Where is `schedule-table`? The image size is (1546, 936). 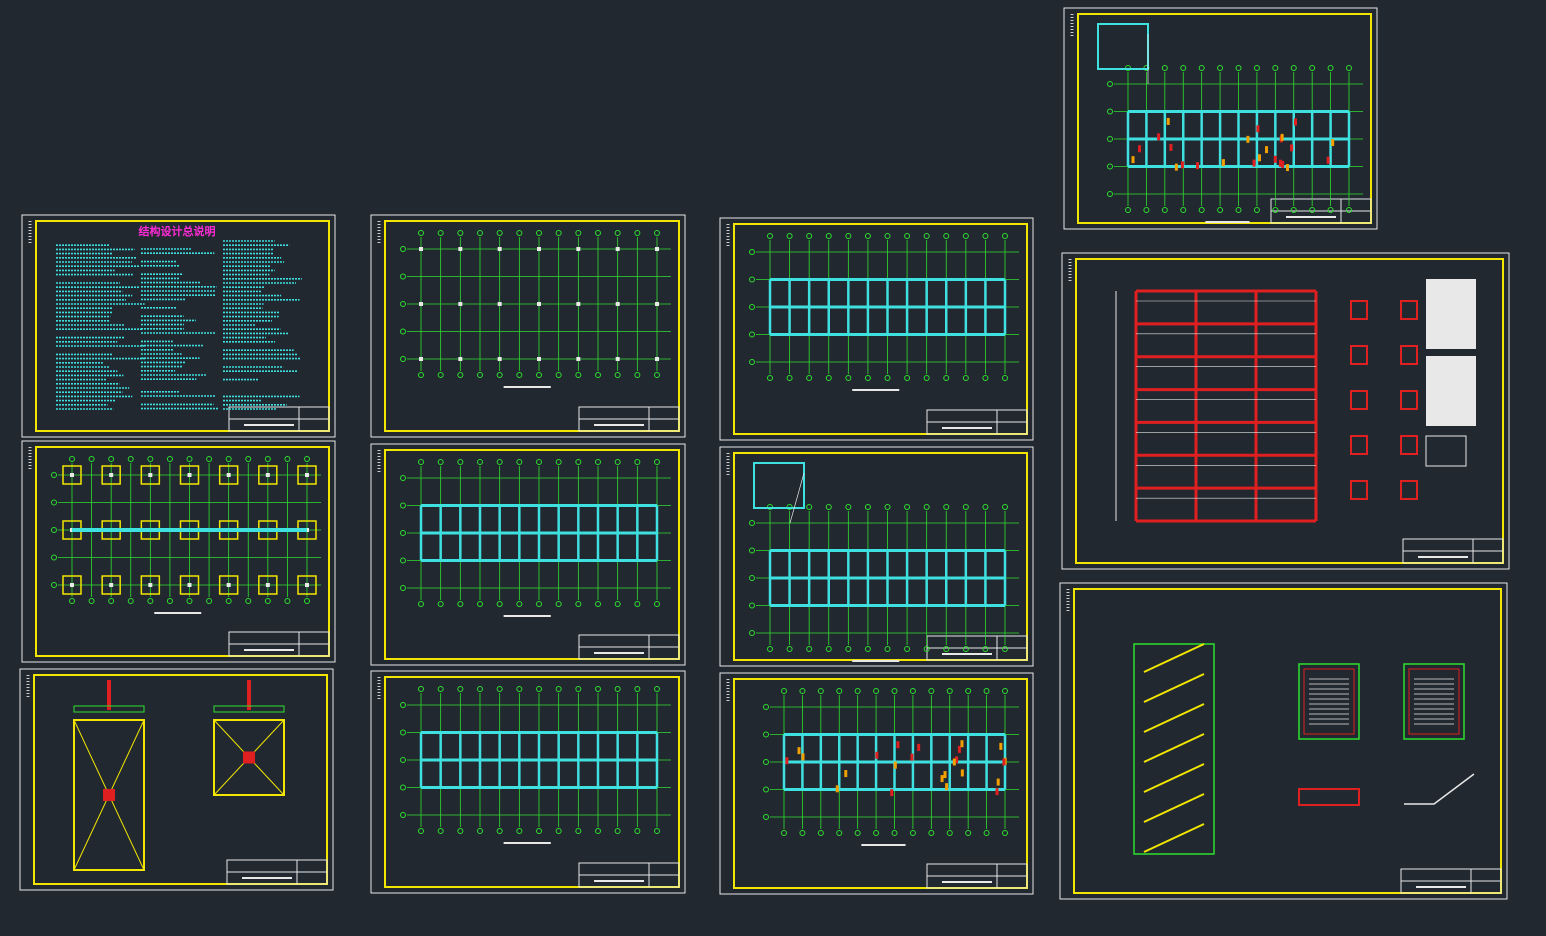
schedule-table is located at coordinates (1451, 391).